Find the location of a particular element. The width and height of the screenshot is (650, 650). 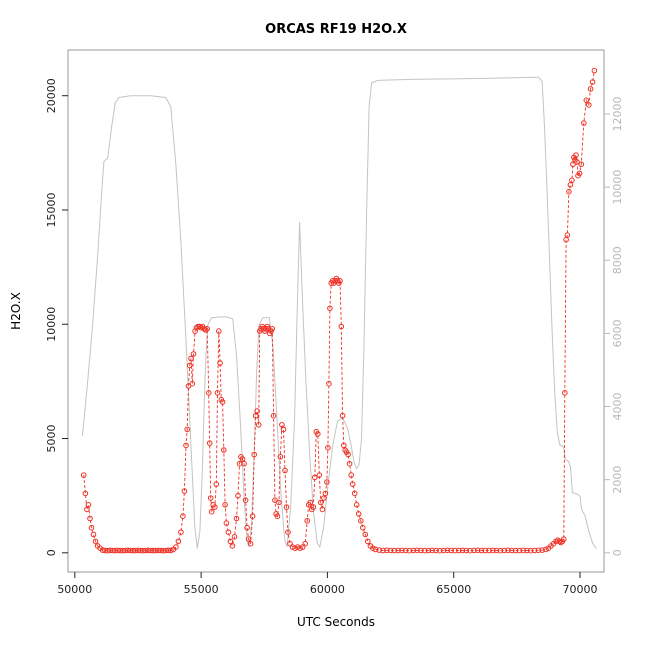

svg-text: 10000 is located at coordinates (617, 187).